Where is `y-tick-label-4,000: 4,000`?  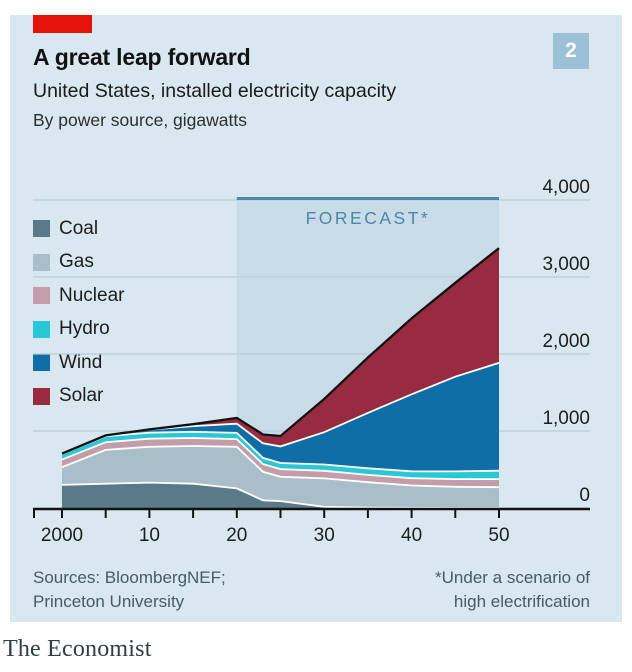
y-tick-label-4,000: 4,000 is located at coordinates (566, 187).